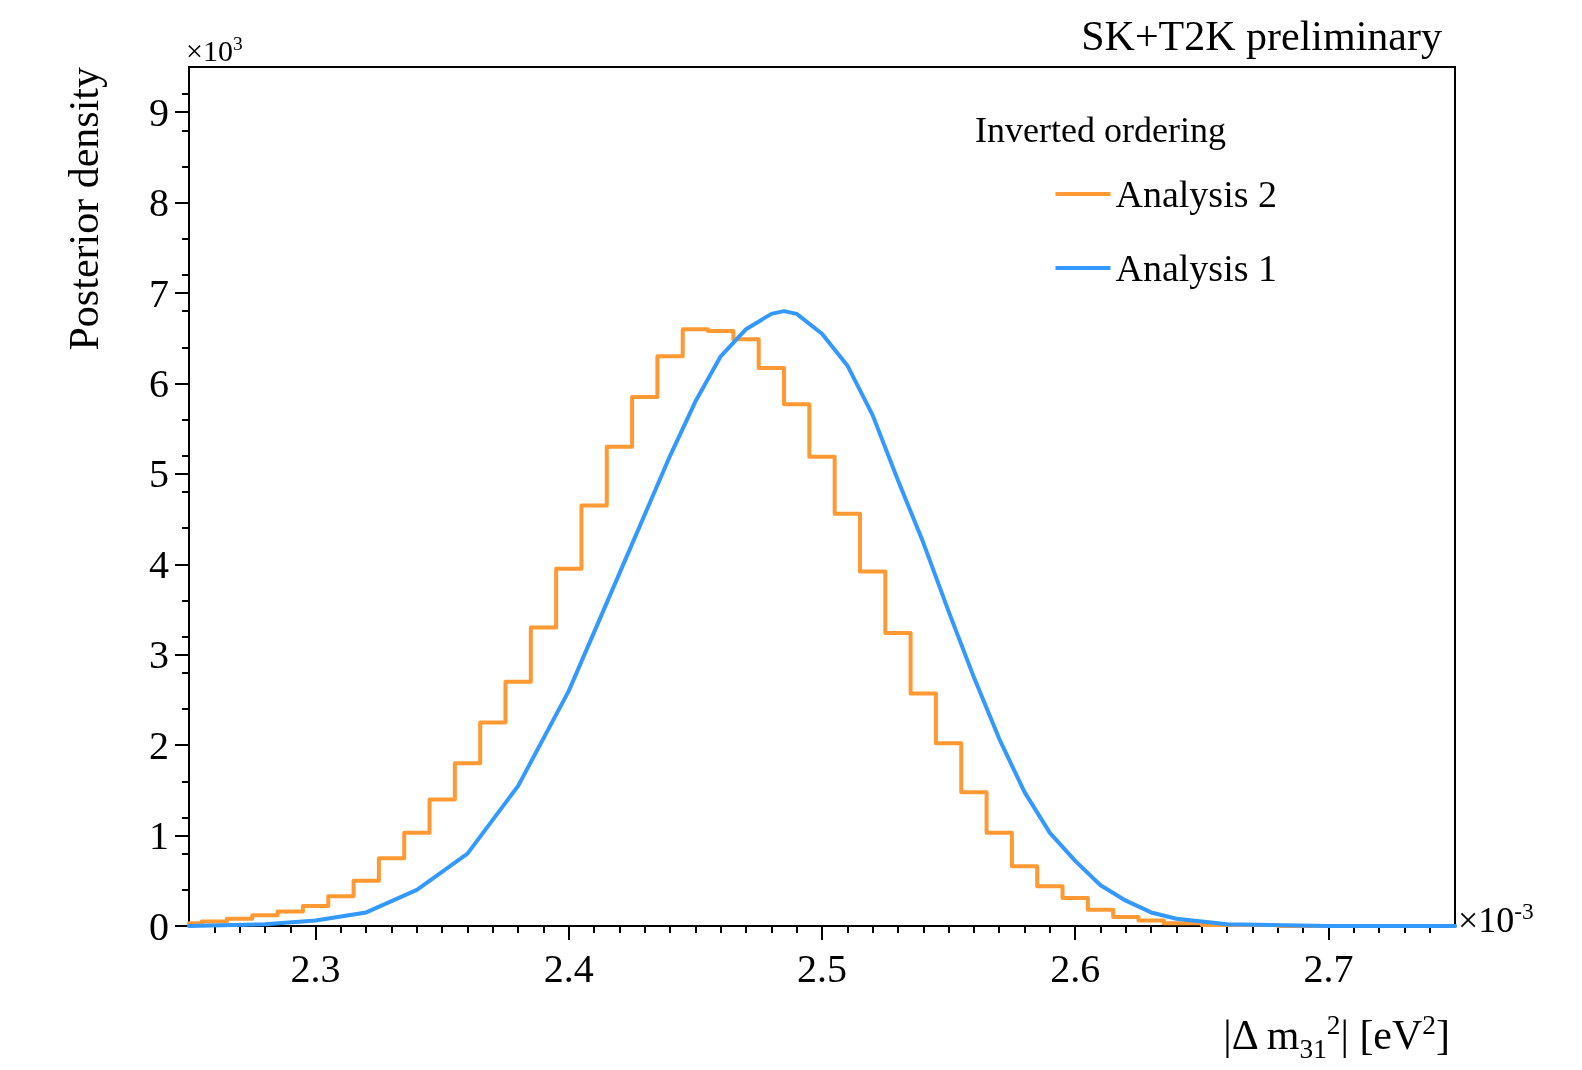  I want to click on x-tick-label: 2.3, so click(315, 968).